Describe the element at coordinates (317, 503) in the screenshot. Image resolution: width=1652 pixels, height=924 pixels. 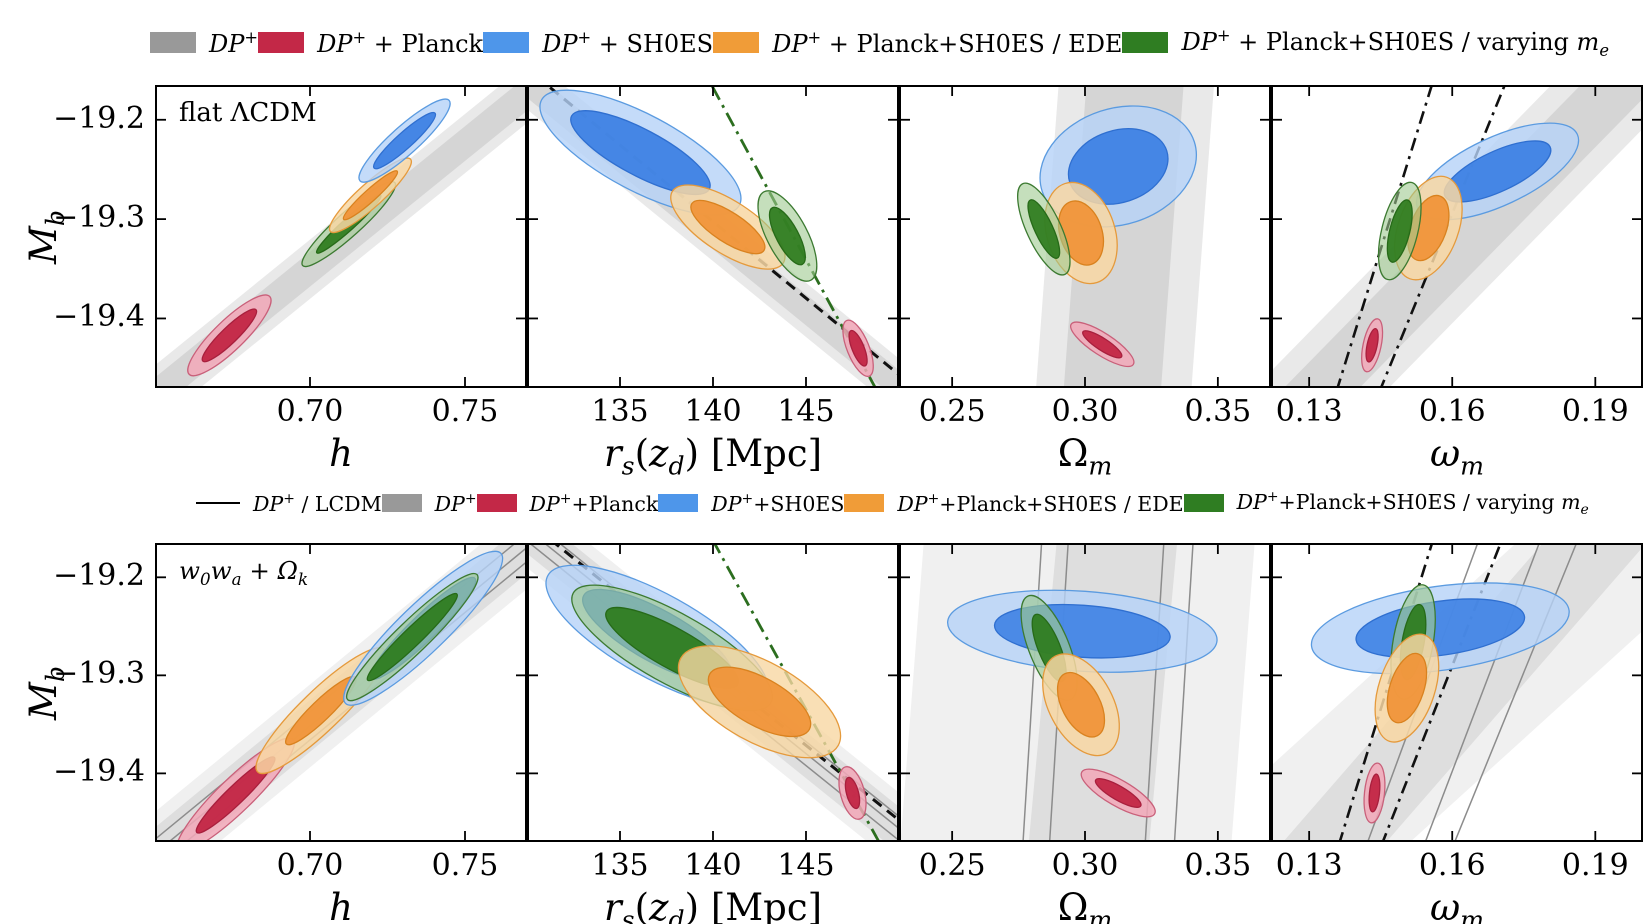
I see `legend-label: DP+ / LCDM` at that location.